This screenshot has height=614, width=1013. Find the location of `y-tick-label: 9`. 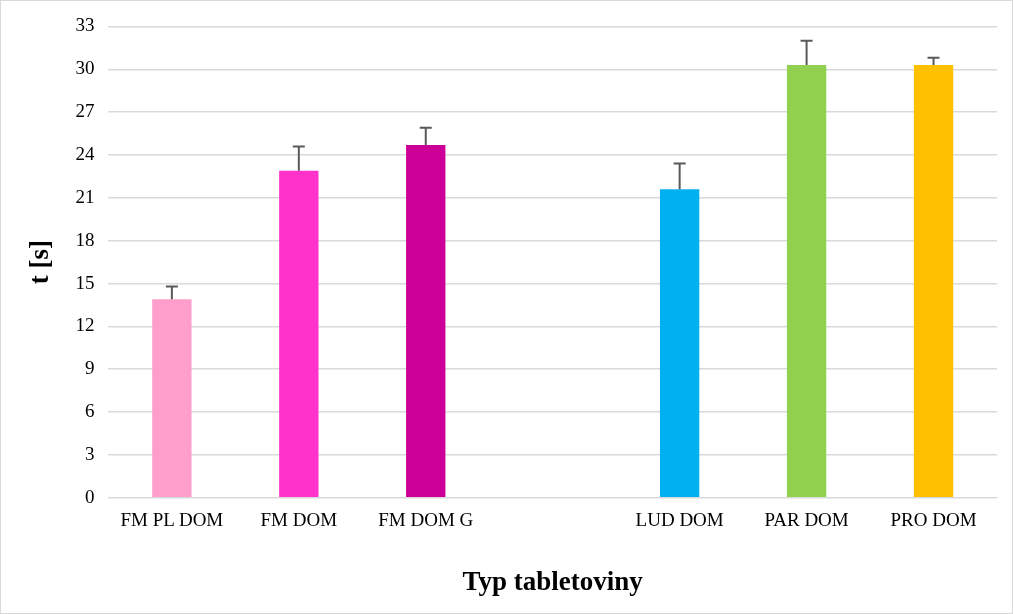

y-tick-label: 9 is located at coordinates (89, 368).